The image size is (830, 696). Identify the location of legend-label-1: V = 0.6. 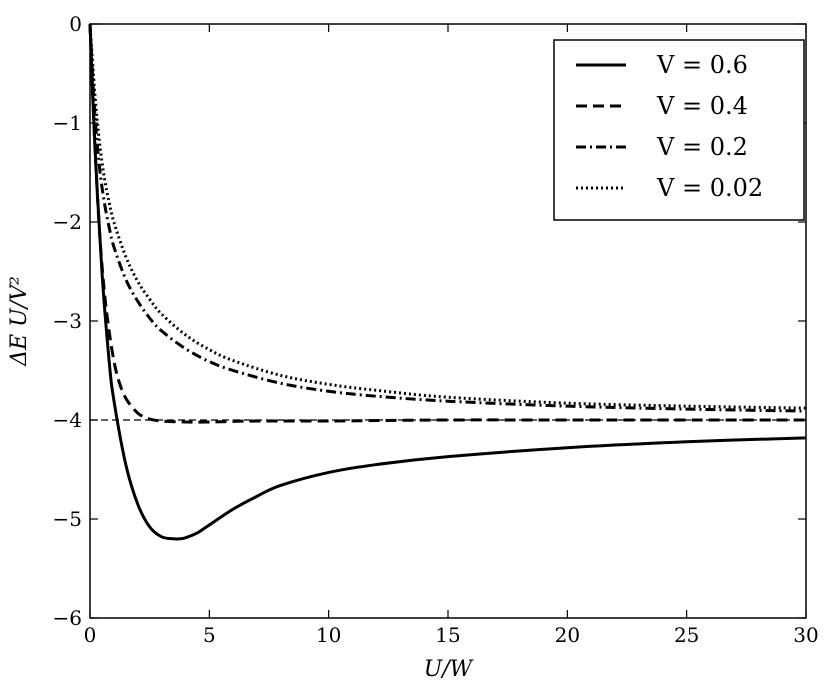
(702, 65).